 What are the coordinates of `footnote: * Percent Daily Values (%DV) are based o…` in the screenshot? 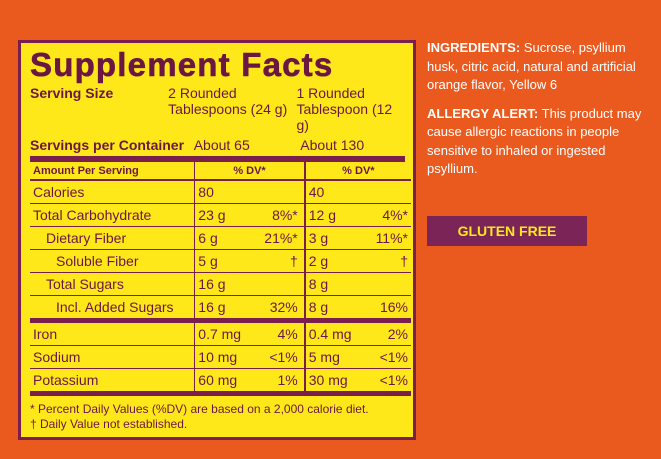 It's located at (199, 409).